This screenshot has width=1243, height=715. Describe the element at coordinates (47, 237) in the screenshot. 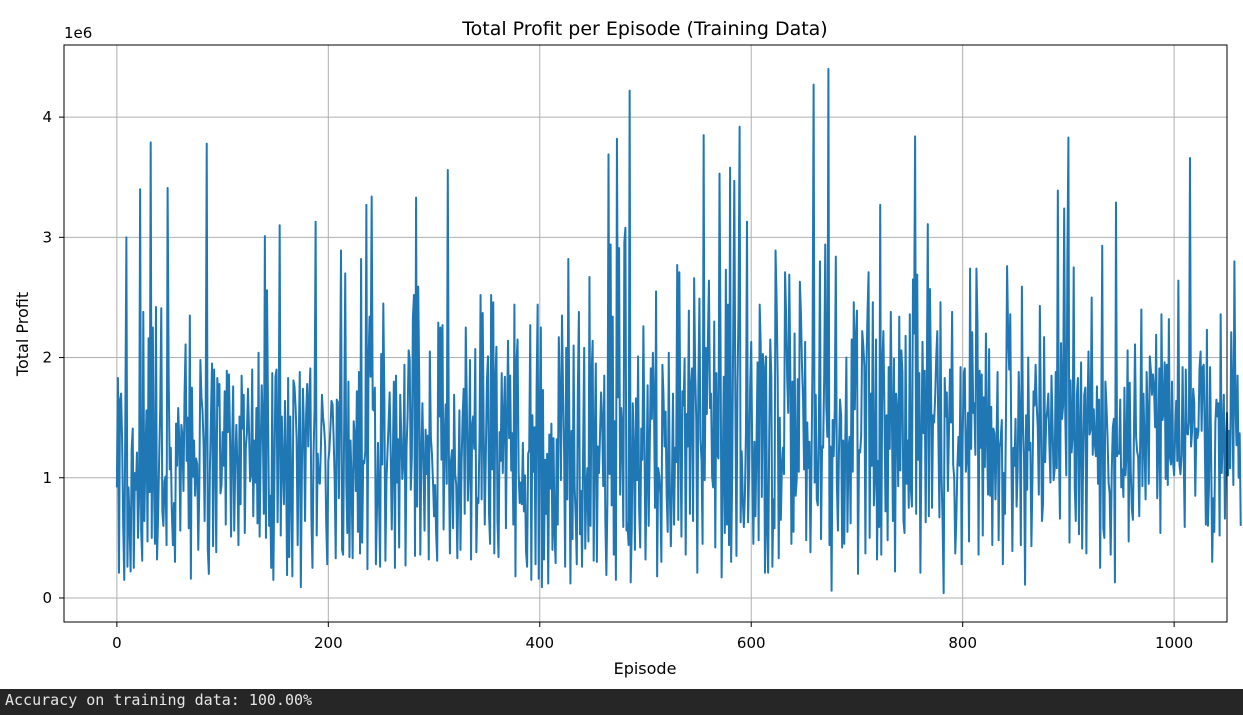

I see `y-tick-label: 3` at that location.